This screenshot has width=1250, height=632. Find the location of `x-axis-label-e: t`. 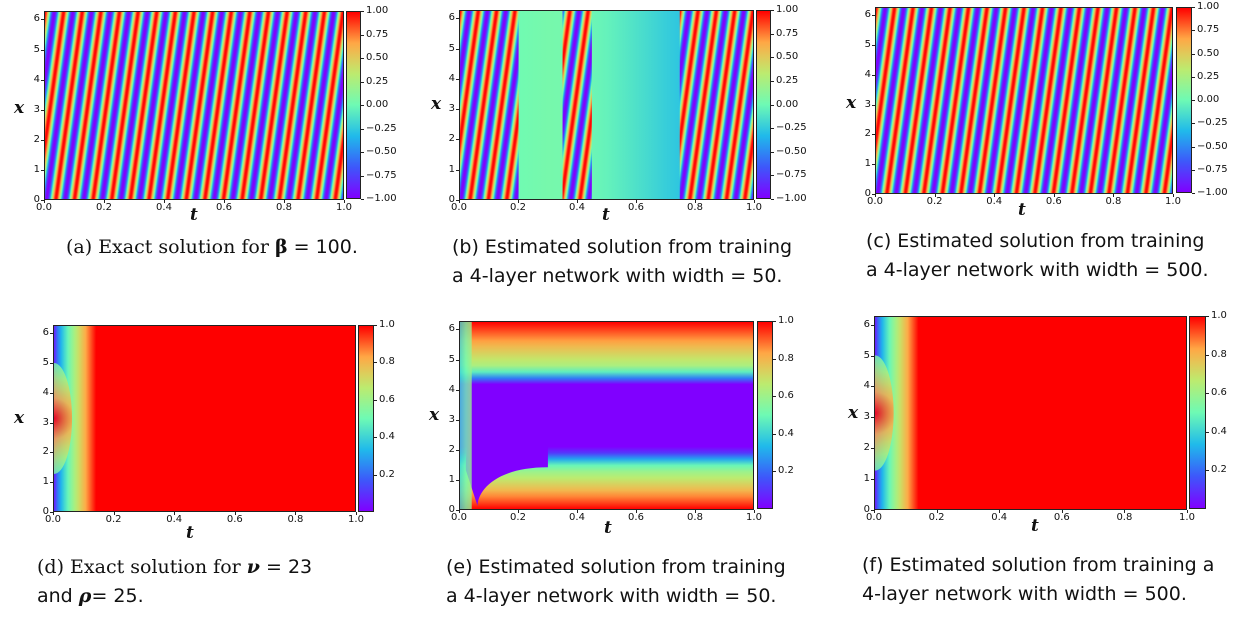

x-axis-label-e: t is located at coordinates (608, 528).